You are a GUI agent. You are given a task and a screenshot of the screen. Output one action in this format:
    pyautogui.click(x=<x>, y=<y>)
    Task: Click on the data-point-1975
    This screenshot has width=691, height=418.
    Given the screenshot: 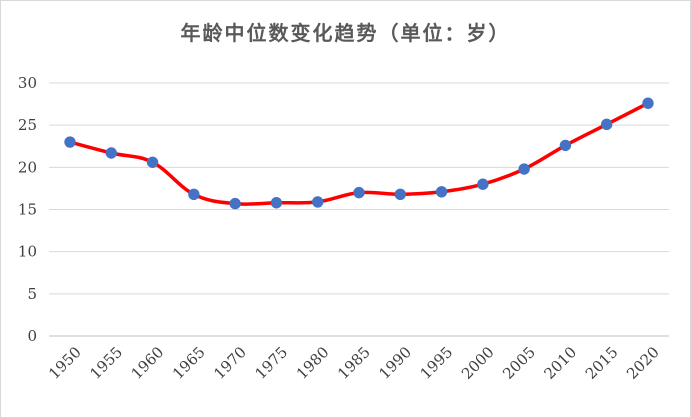 What is the action you would take?
    pyautogui.click(x=276, y=203)
    